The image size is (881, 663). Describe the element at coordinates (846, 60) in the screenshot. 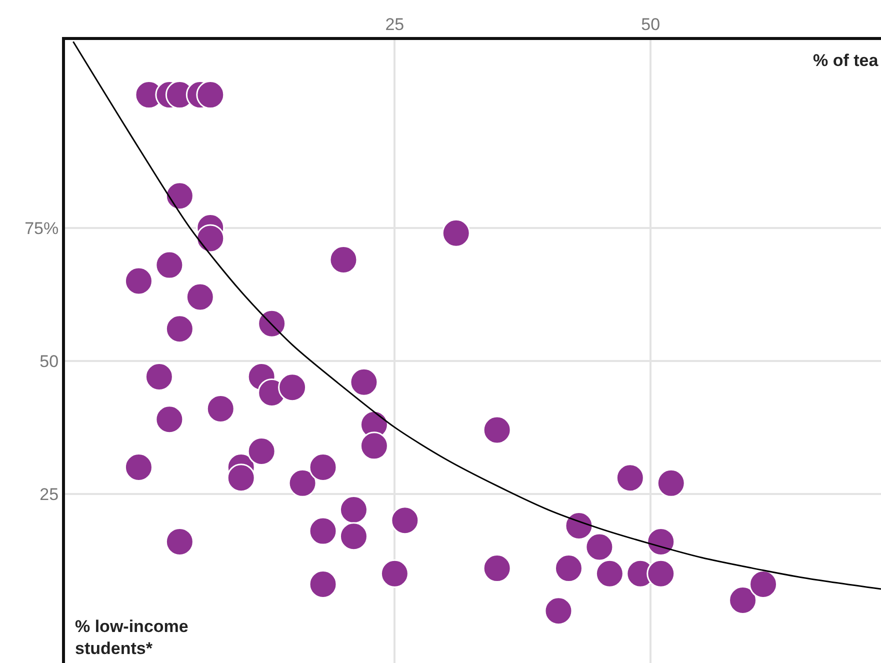

I see `x-axis-title: % of tea` at that location.